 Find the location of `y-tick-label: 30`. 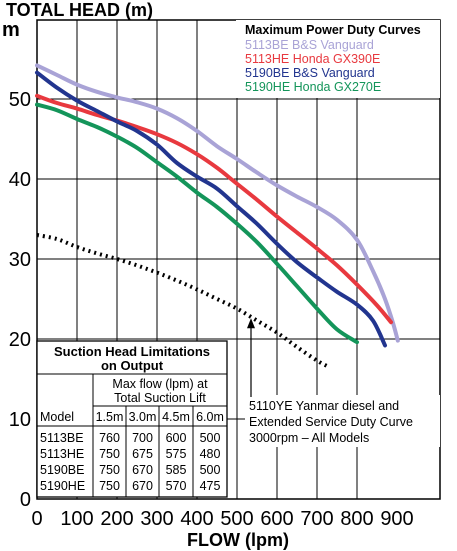

y-tick-label: 30 is located at coordinates (20, 260).